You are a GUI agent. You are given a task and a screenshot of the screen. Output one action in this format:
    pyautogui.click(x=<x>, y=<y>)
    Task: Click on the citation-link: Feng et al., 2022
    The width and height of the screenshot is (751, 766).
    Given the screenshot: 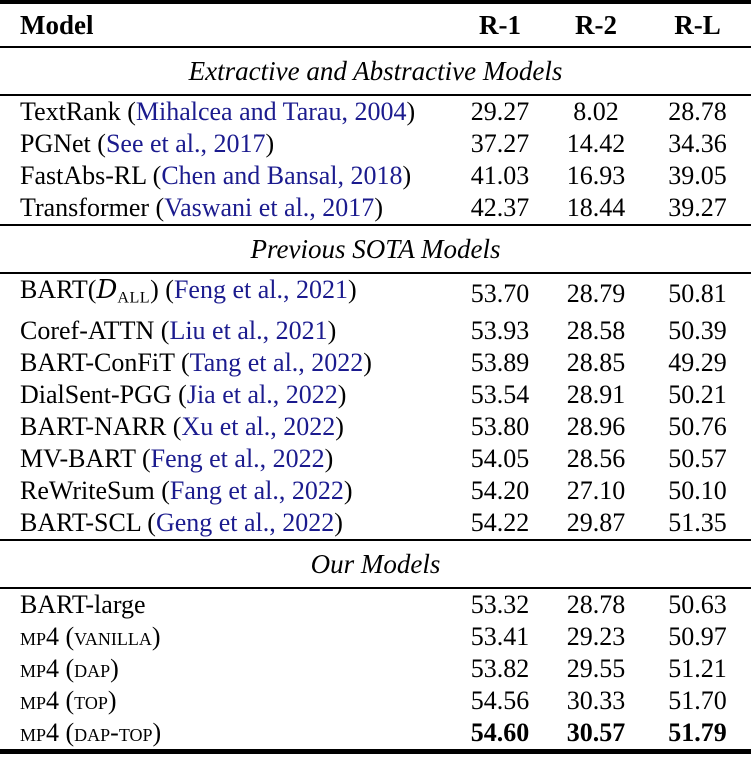 What is the action you would take?
    pyautogui.click(x=237, y=458)
    